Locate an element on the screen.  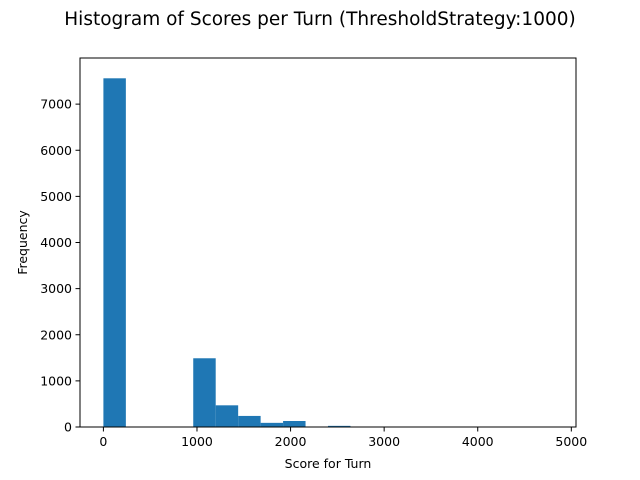
x-tick-label: 3000 is located at coordinates (384, 441).